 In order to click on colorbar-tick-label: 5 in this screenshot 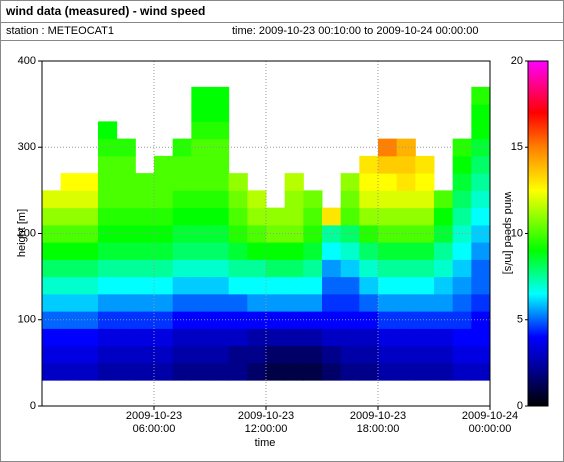, I will do `click(520, 320)`.